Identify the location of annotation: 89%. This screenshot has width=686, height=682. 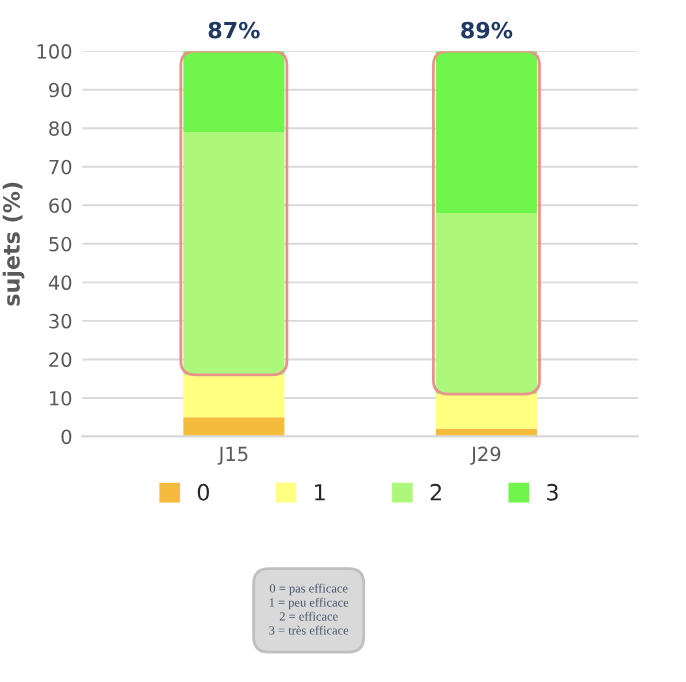
(487, 30).